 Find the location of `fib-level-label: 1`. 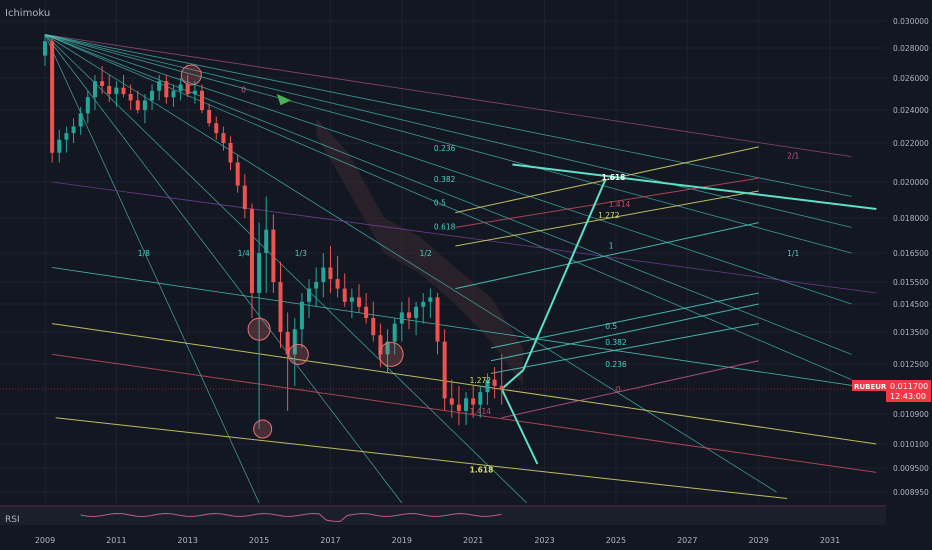

fib-level-label: 1 is located at coordinates (611, 245).